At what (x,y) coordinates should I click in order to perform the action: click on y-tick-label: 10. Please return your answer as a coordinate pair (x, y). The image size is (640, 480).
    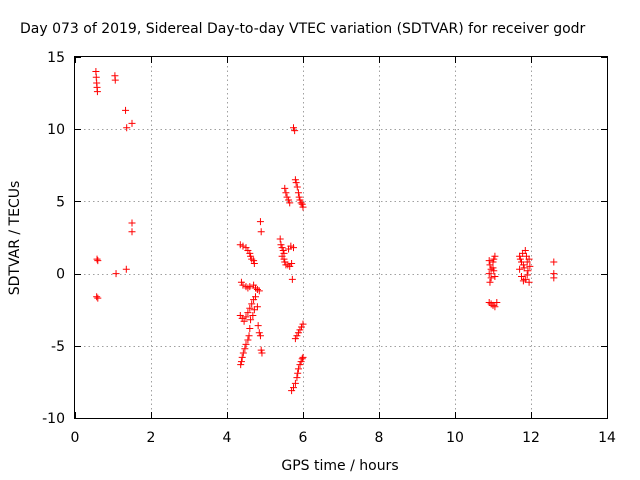
    Looking at the image, I should click on (56, 130).